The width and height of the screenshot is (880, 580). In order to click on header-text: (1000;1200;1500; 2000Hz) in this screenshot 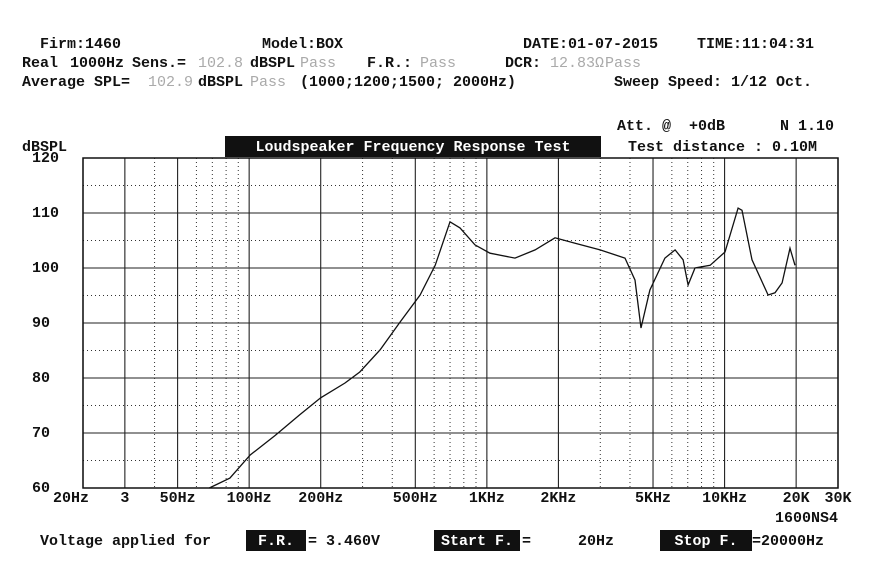, I will do `click(408, 82)`.